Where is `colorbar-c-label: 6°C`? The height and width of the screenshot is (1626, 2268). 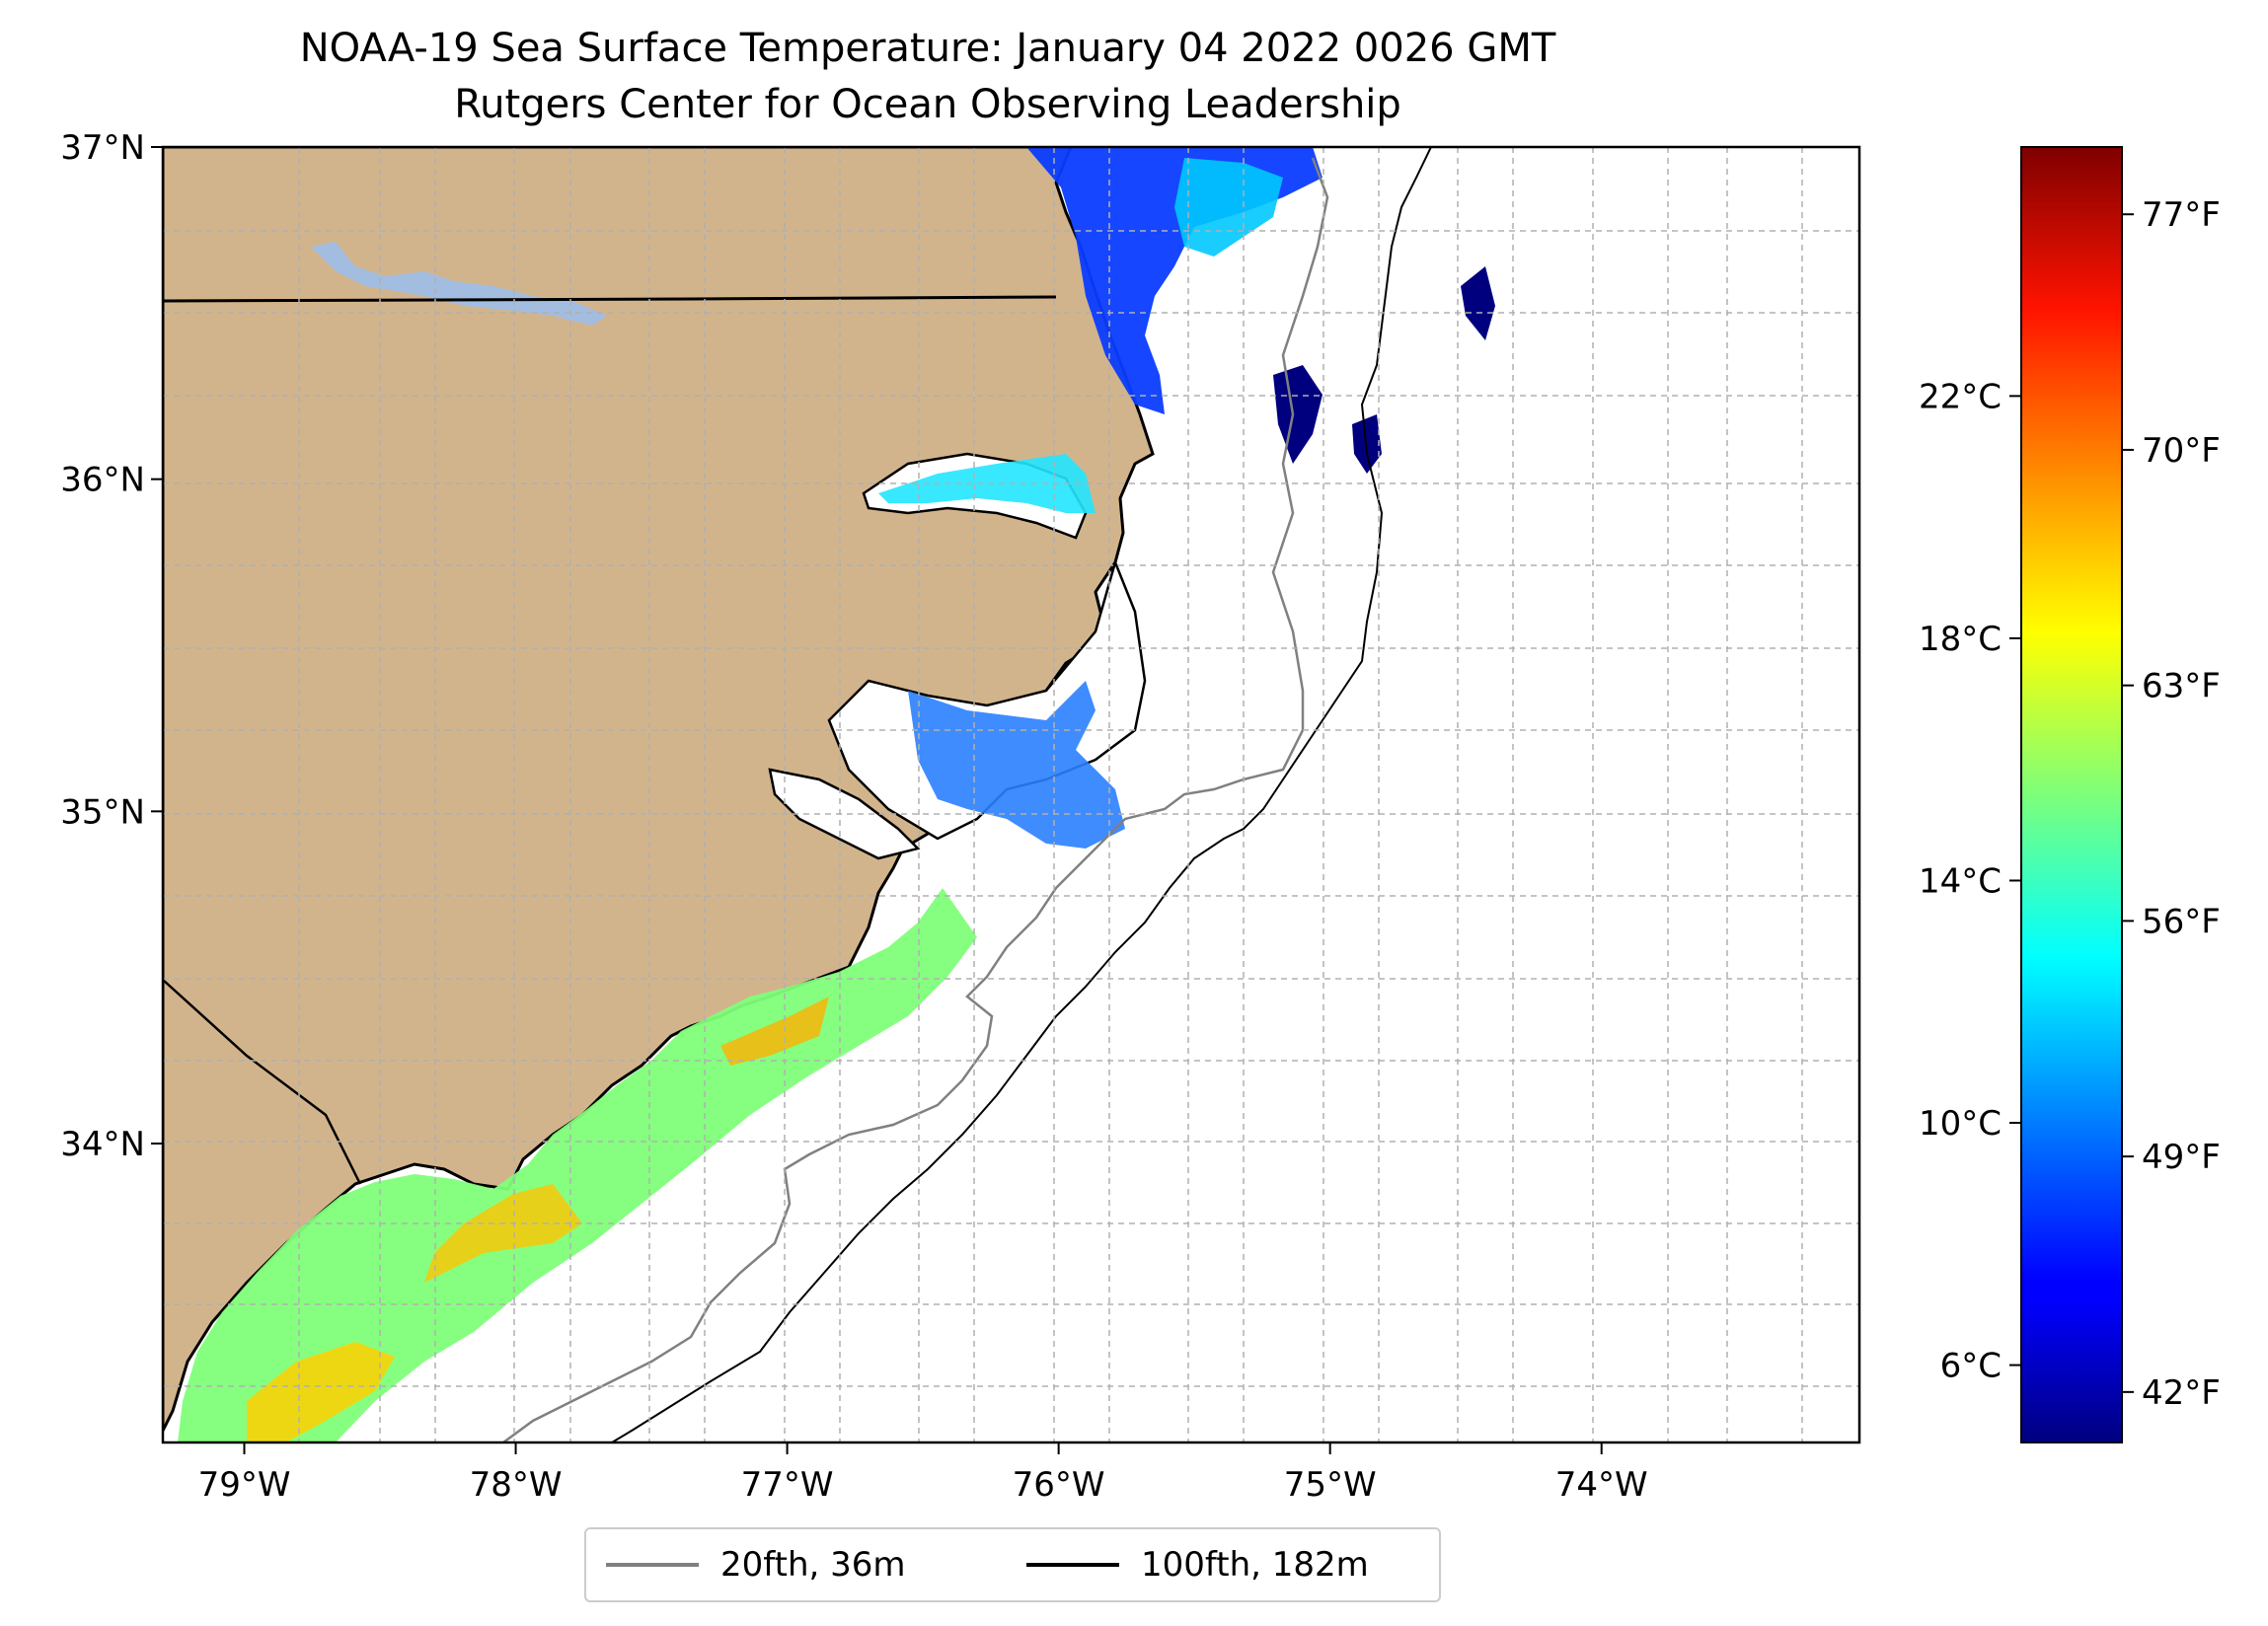
colorbar-c-label: 6°C is located at coordinates (1971, 1366).